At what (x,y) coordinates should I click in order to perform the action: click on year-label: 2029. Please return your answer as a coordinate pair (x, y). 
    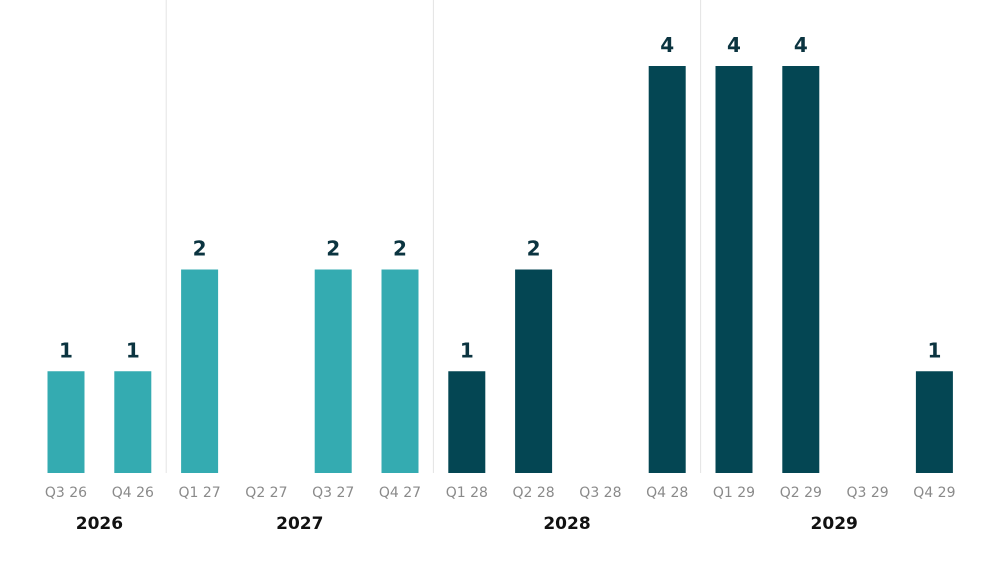
    Looking at the image, I should click on (834, 524).